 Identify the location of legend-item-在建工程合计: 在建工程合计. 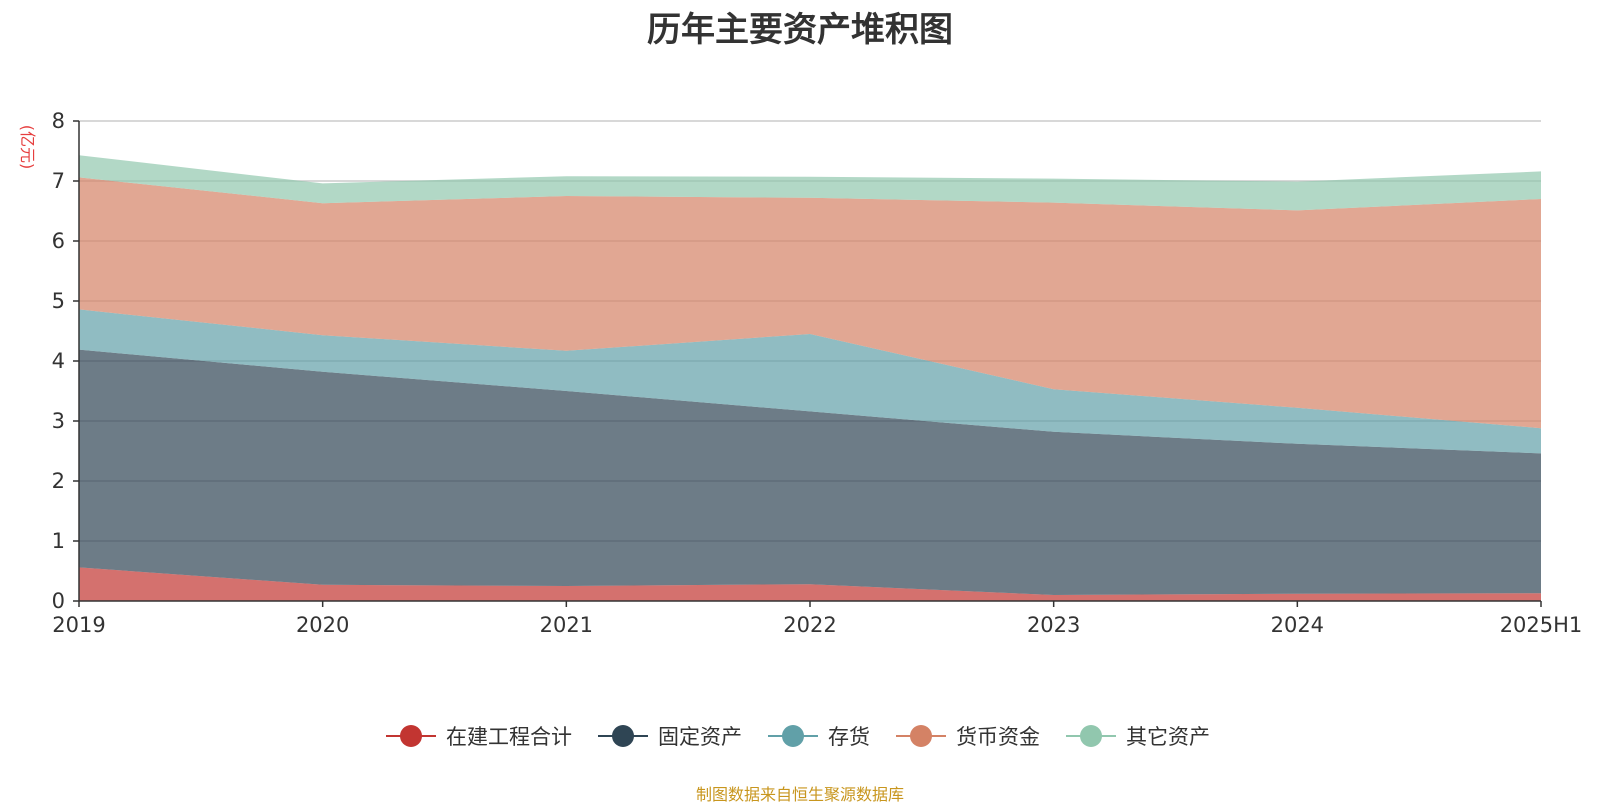
(479, 737).